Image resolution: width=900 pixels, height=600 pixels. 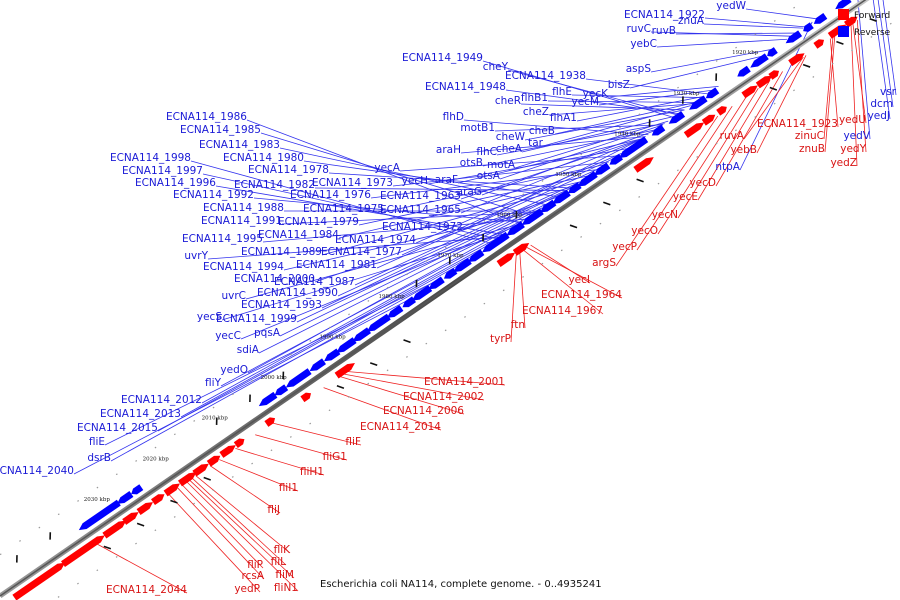 I want to click on gene-label: cheZ, so click(x=536, y=112).